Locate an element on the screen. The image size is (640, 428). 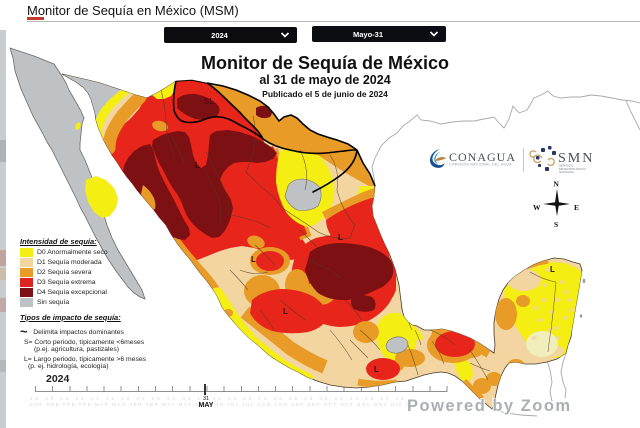
svg-text: N is located at coordinates (557, 184).